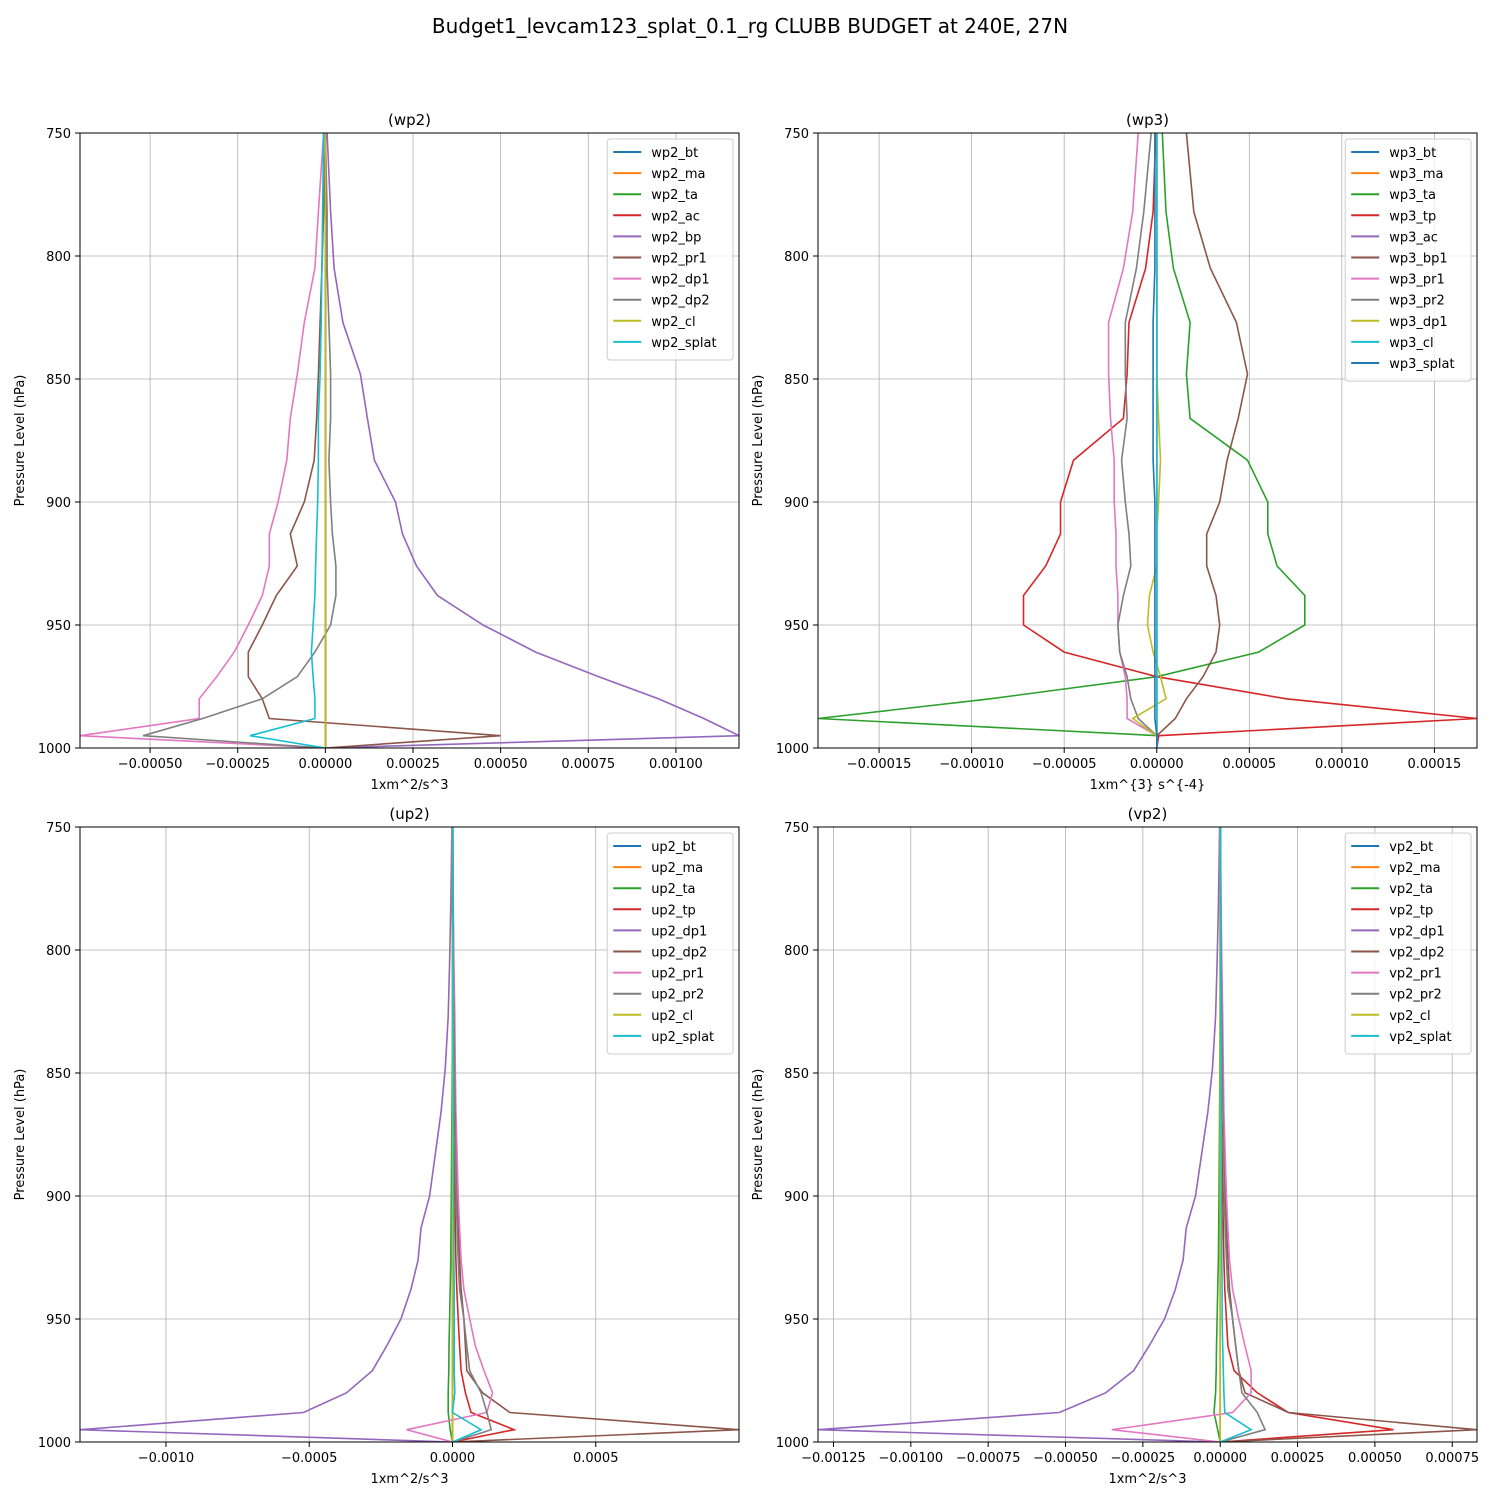 This screenshot has width=1500, height=1500. Describe the element at coordinates (1181, 1134) in the screenshot. I see `series-line-vp2_pr1` at that location.